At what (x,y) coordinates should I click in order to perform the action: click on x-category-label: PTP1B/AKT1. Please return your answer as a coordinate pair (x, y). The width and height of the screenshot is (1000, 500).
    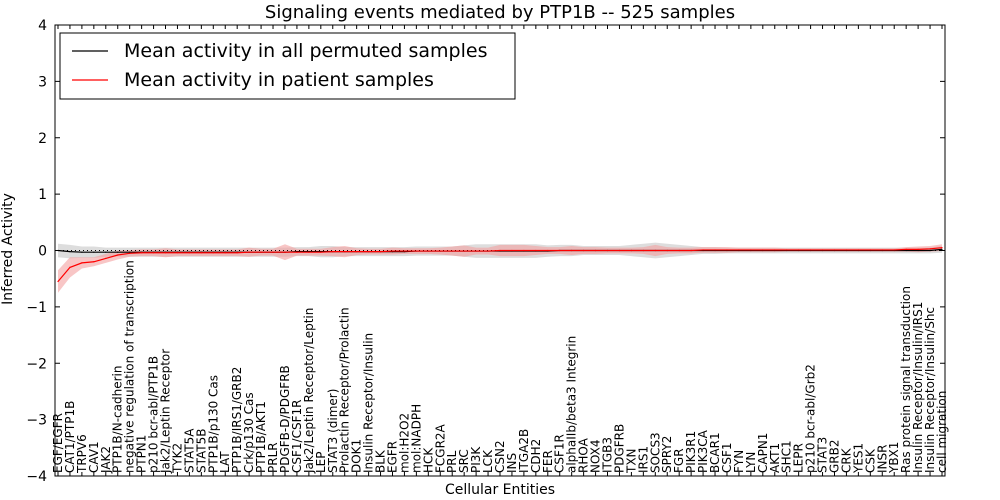
    Looking at the image, I should click on (261, 437).